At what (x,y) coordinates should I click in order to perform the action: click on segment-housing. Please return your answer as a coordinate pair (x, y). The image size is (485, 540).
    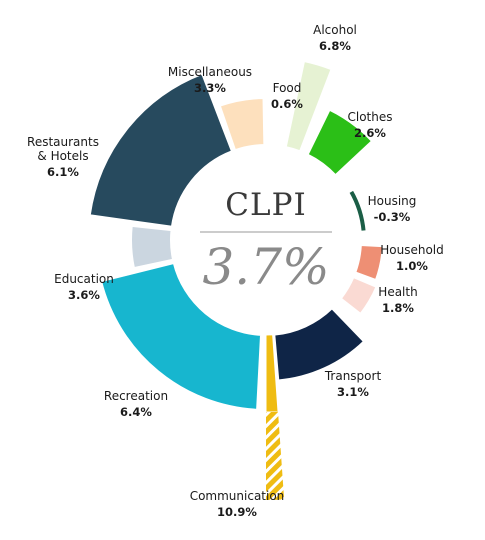
    Looking at the image, I should click on (357, 210).